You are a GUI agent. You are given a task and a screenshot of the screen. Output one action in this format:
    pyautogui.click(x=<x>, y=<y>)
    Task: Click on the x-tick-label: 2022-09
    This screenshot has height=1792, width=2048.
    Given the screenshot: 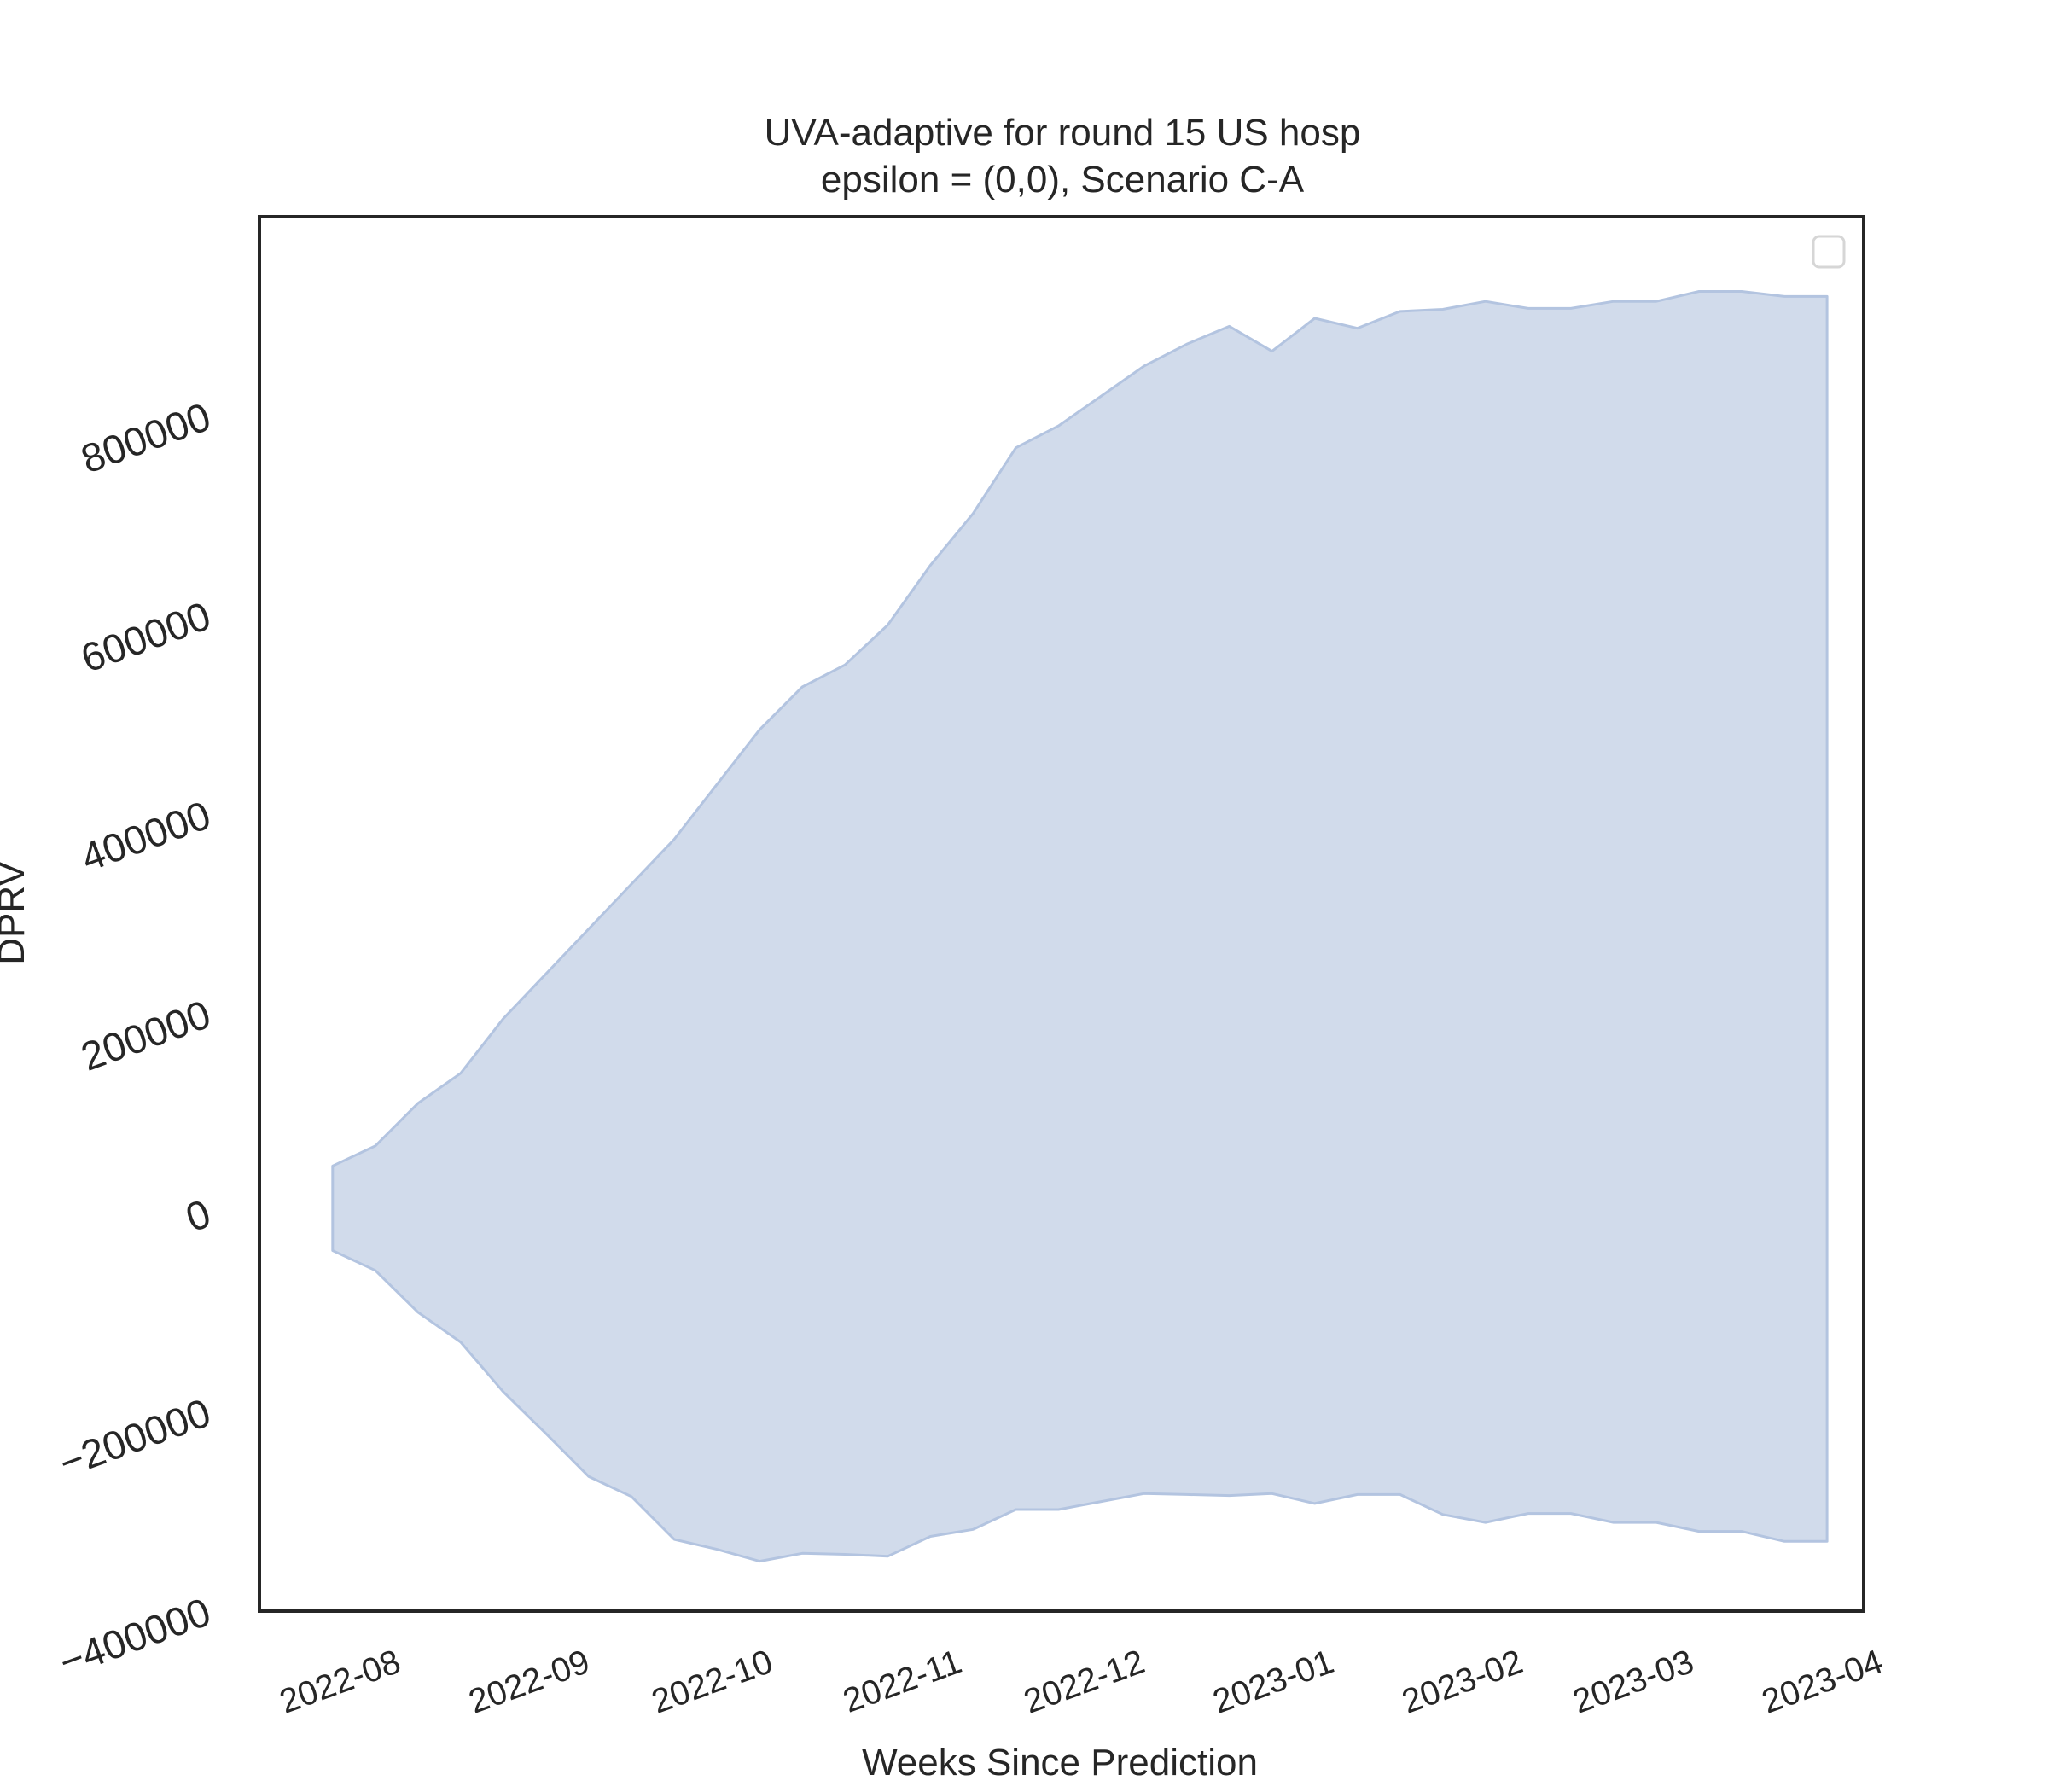 What is the action you would take?
    pyautogui.click(x=529, y=1682)
    